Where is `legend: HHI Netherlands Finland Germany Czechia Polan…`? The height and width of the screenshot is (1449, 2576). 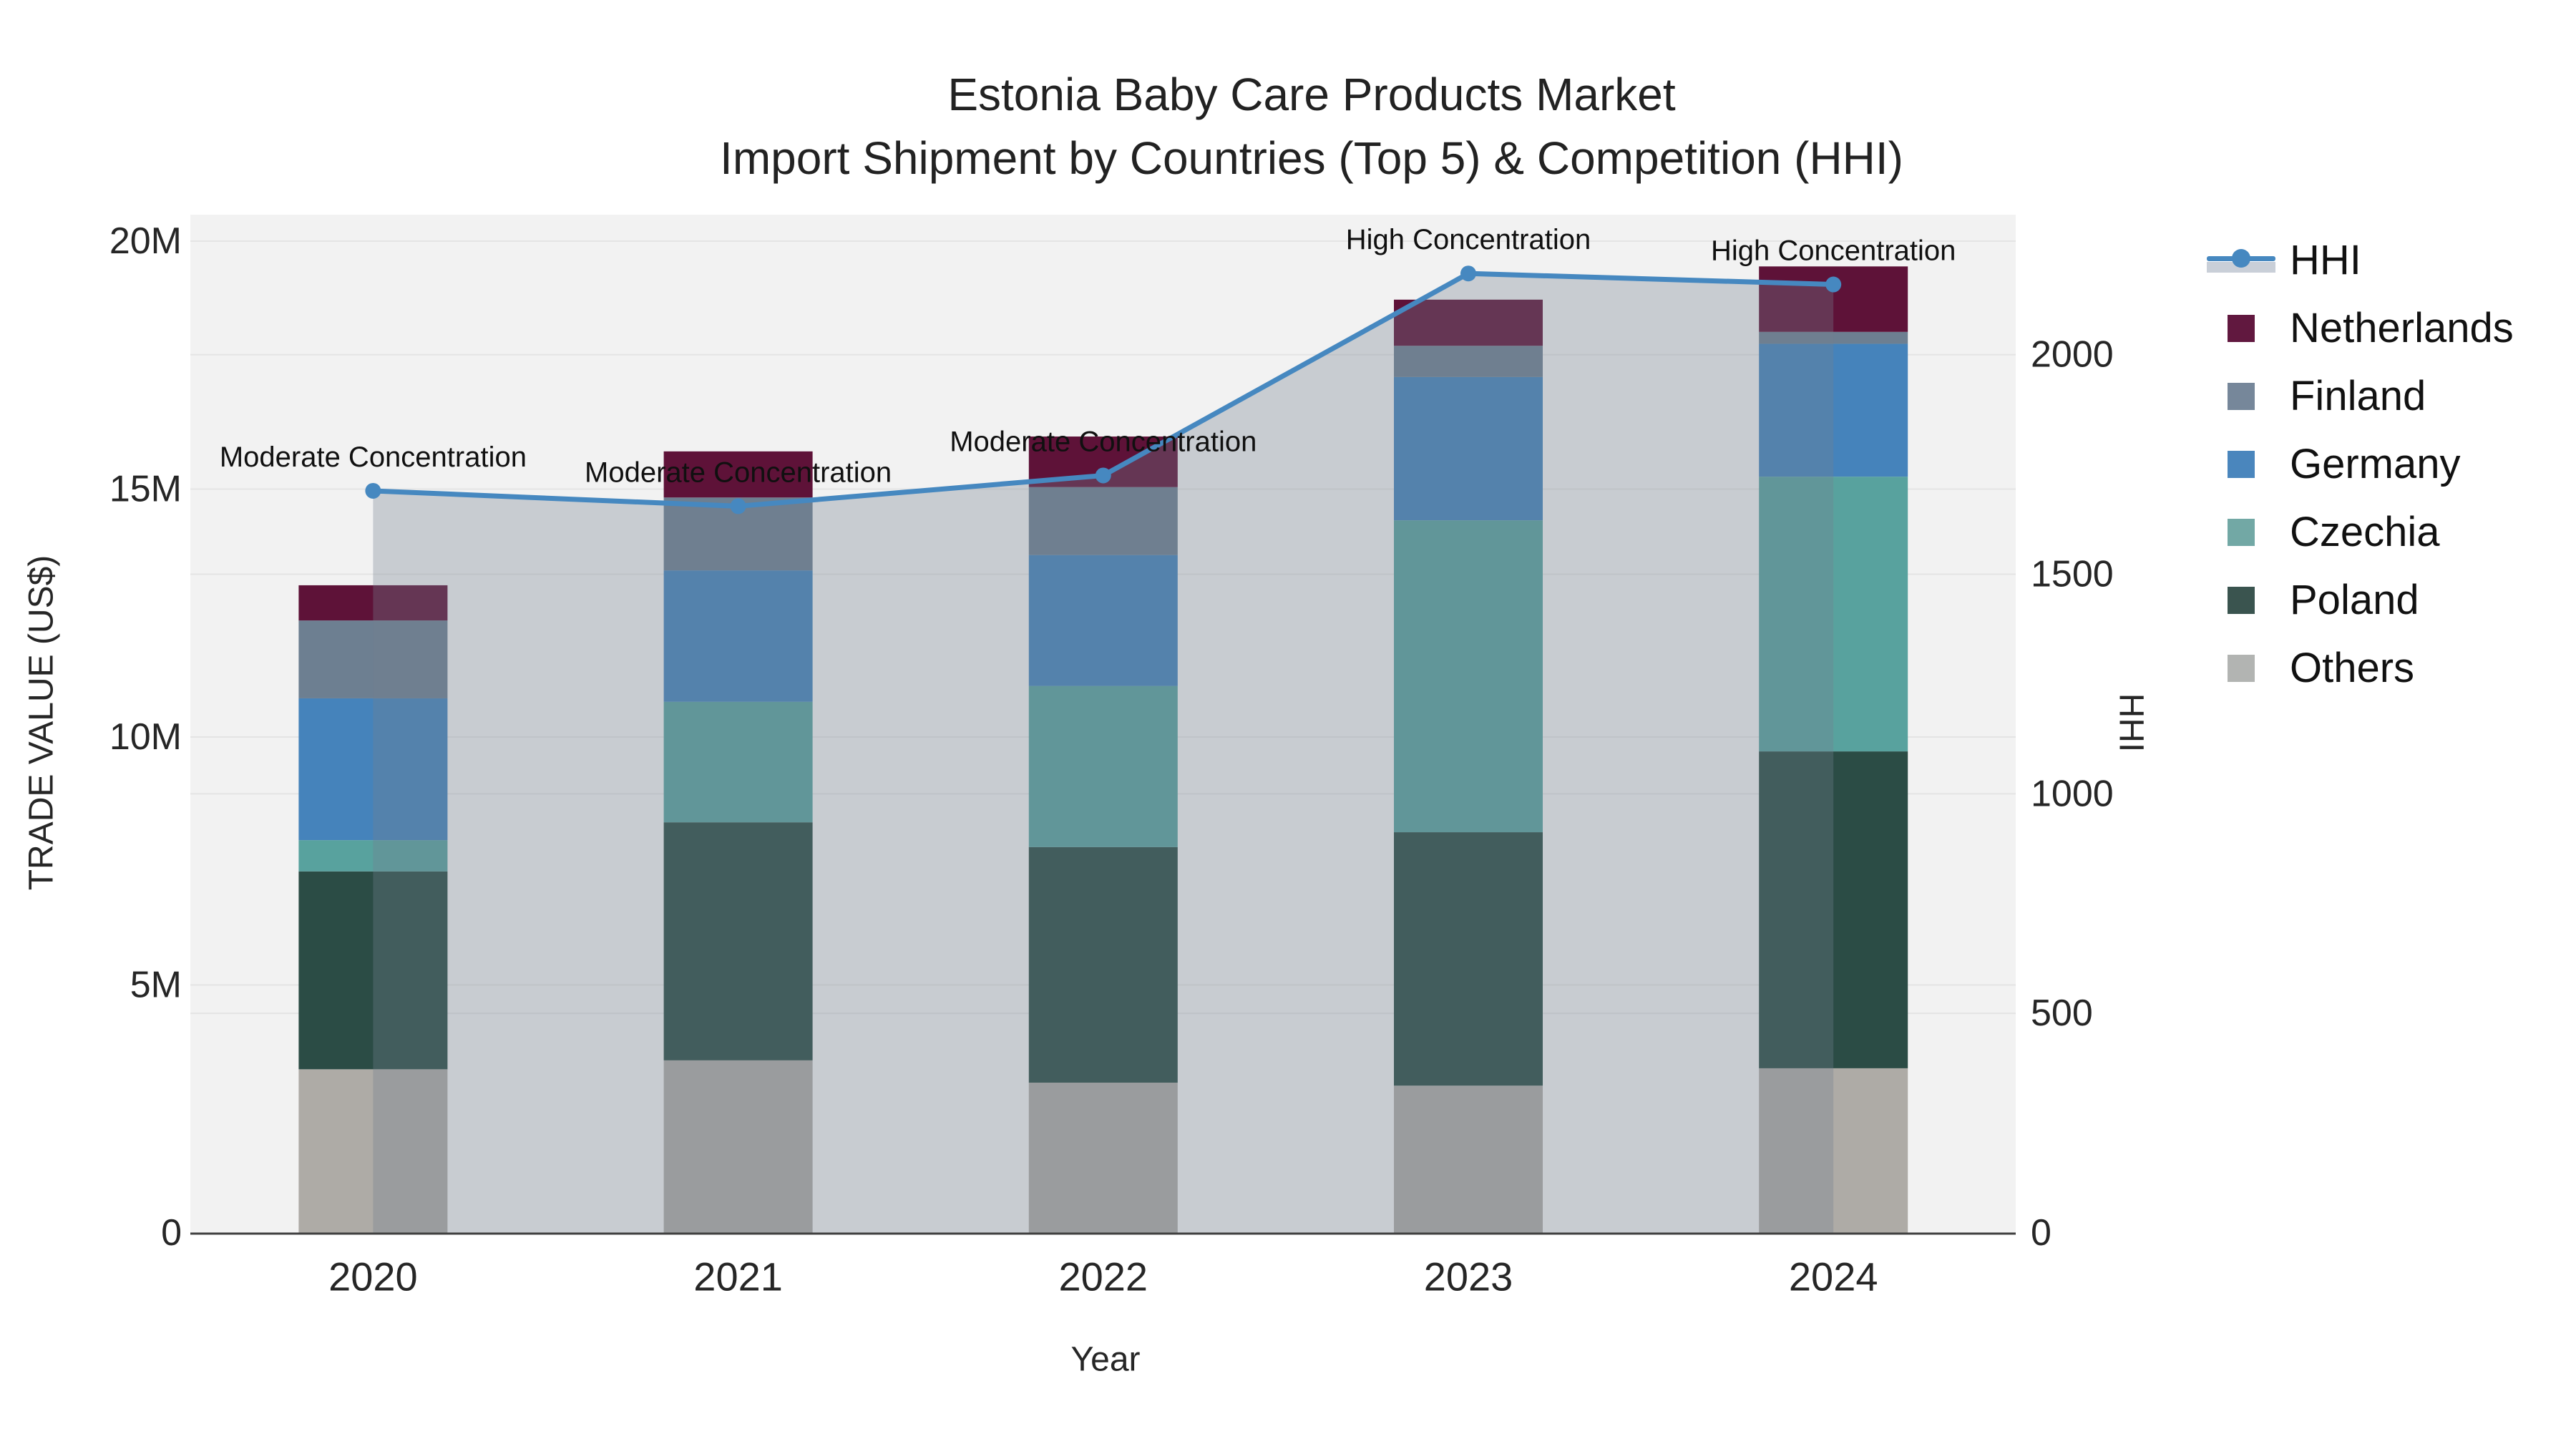 legend: HHI Netherlands Finland Germany Czechia Polan… is located at coordinates (2359, 464).